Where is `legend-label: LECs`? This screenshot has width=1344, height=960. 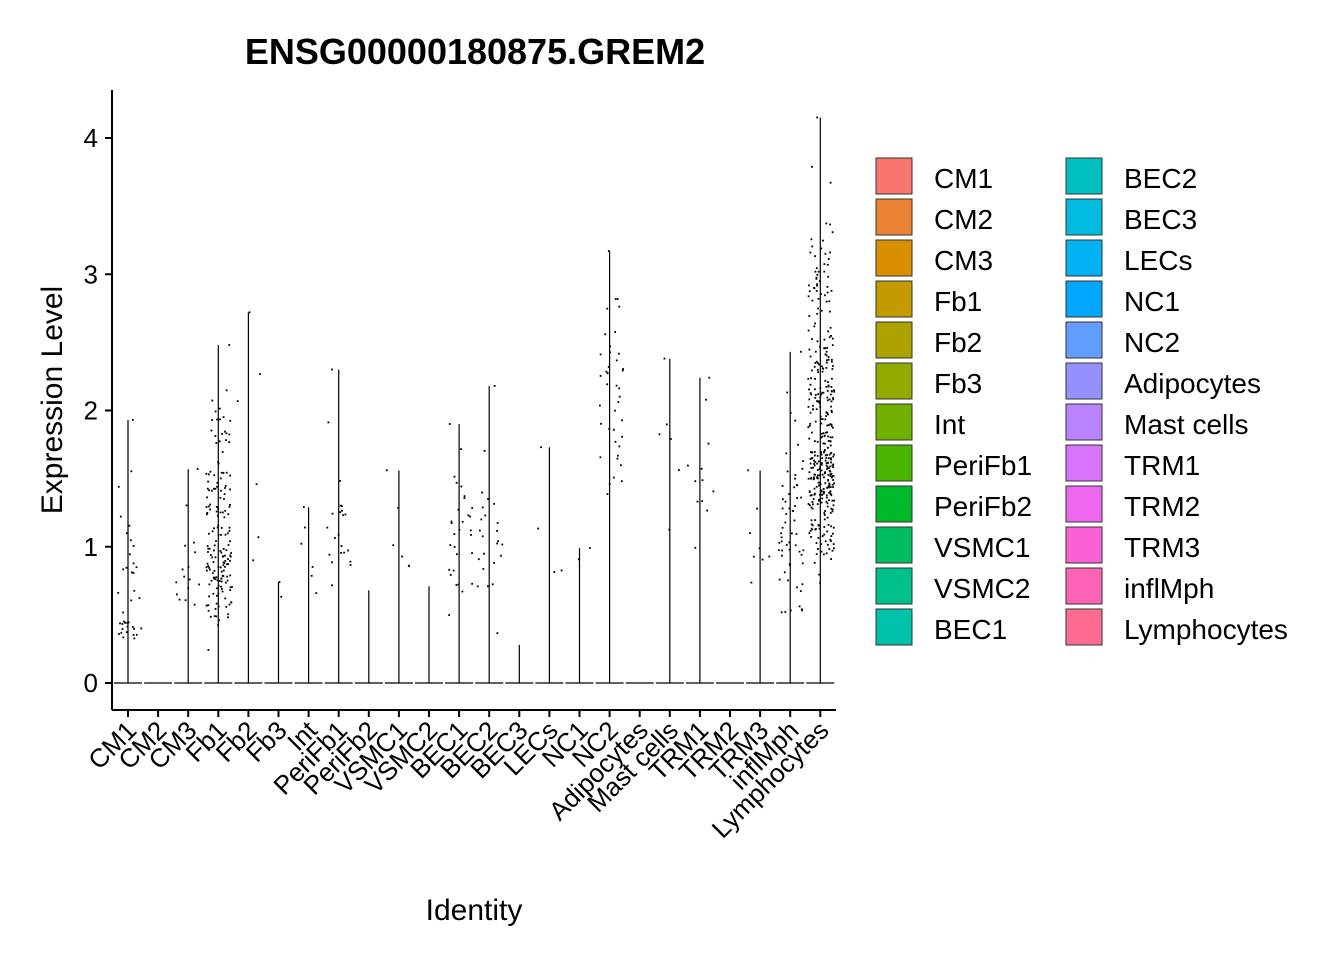 legend-label: LECs is located at coordinates (1158, 260).